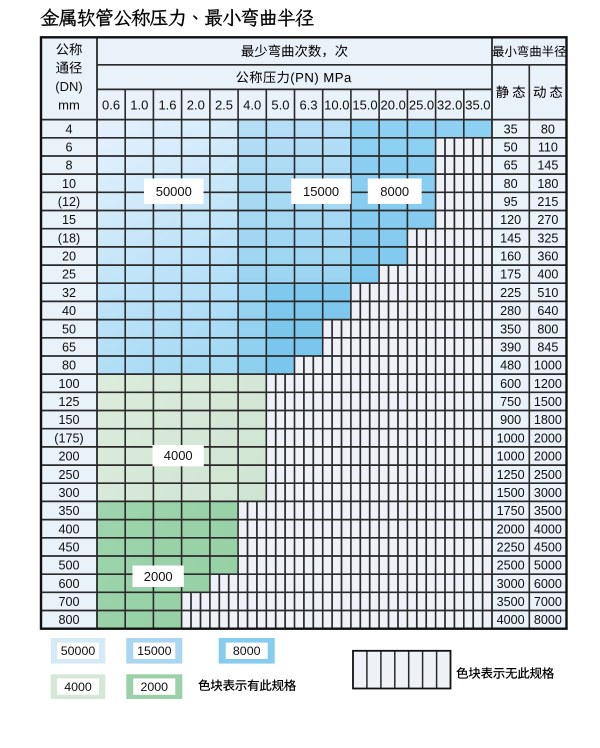 This screenshot has width=600, height=748. What do you see at coordinates (69, 238) in the screenshot?
I see `svg-text: (18)` at bounding box center [69, 238].